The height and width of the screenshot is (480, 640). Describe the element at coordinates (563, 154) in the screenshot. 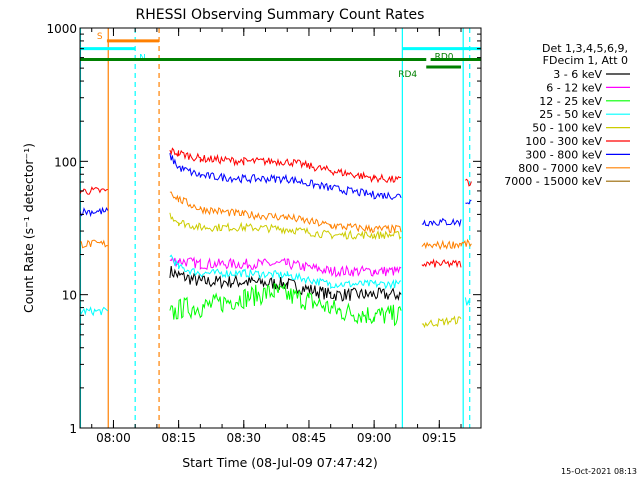

I see `legend-entry-label: 300 - 800 keV` at that location.